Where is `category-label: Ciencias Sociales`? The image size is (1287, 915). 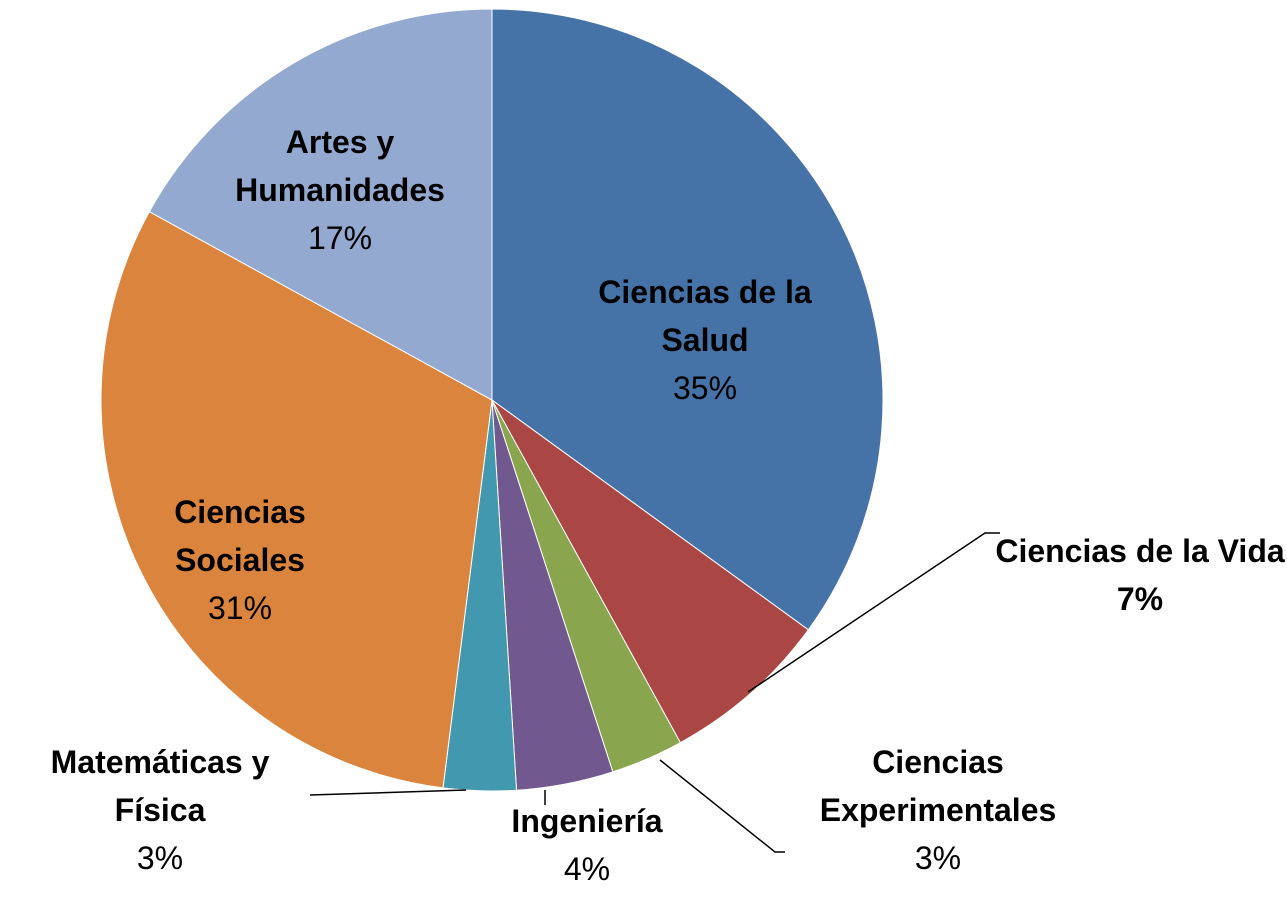 category-label: Ciencias Sociales is located at coordinates (240, 536).